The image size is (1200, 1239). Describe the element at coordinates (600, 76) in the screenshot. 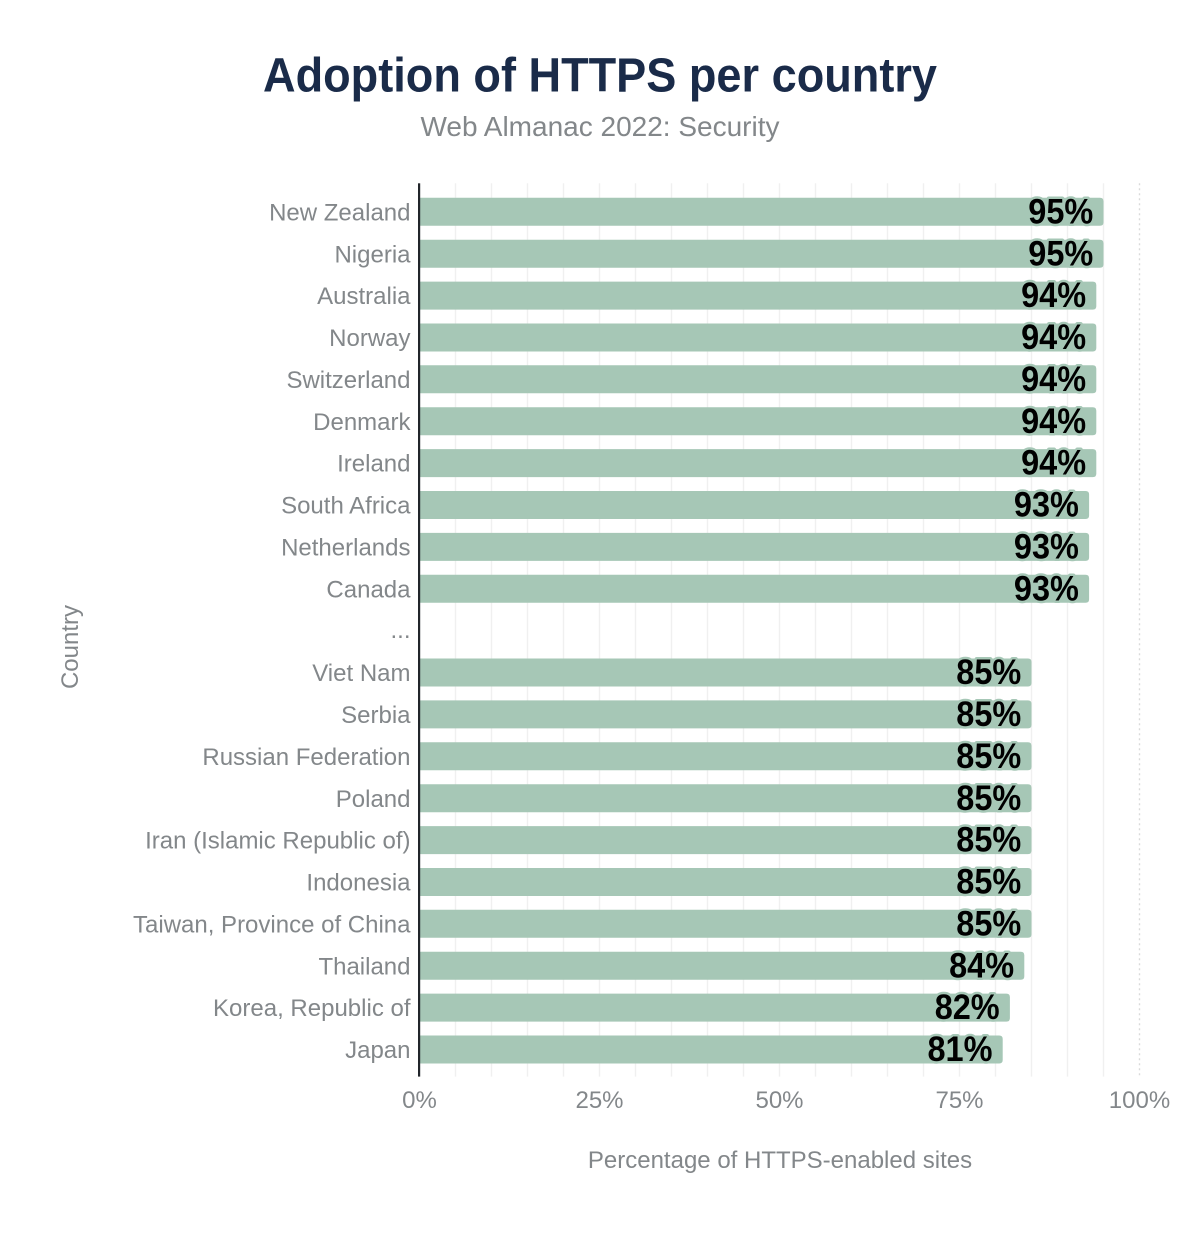

I see `svg-text: Adoption of HTTPS per country` at that location.